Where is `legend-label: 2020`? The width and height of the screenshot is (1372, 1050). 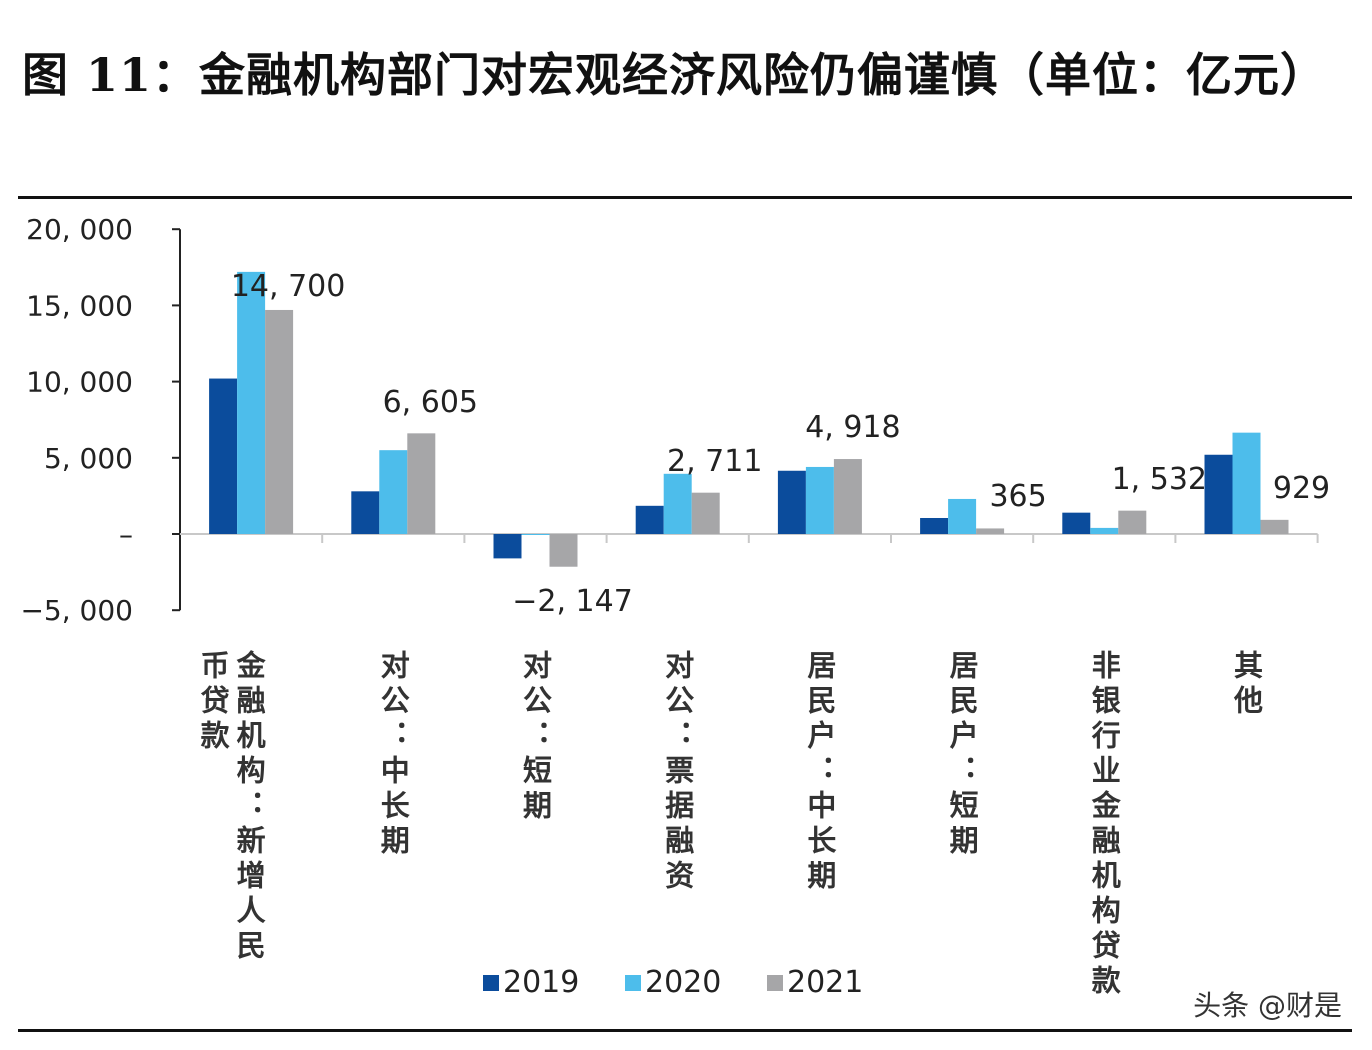 legend-label: 2020 is located at coordinates (683, 982).